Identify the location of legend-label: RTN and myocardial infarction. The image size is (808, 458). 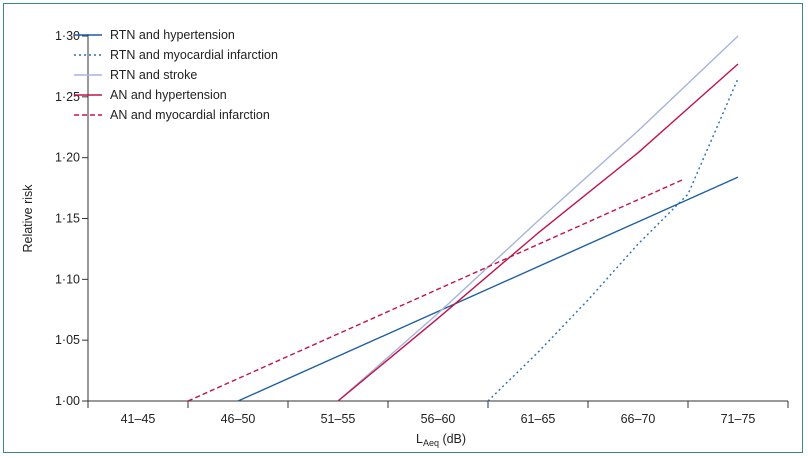
(194, 55).